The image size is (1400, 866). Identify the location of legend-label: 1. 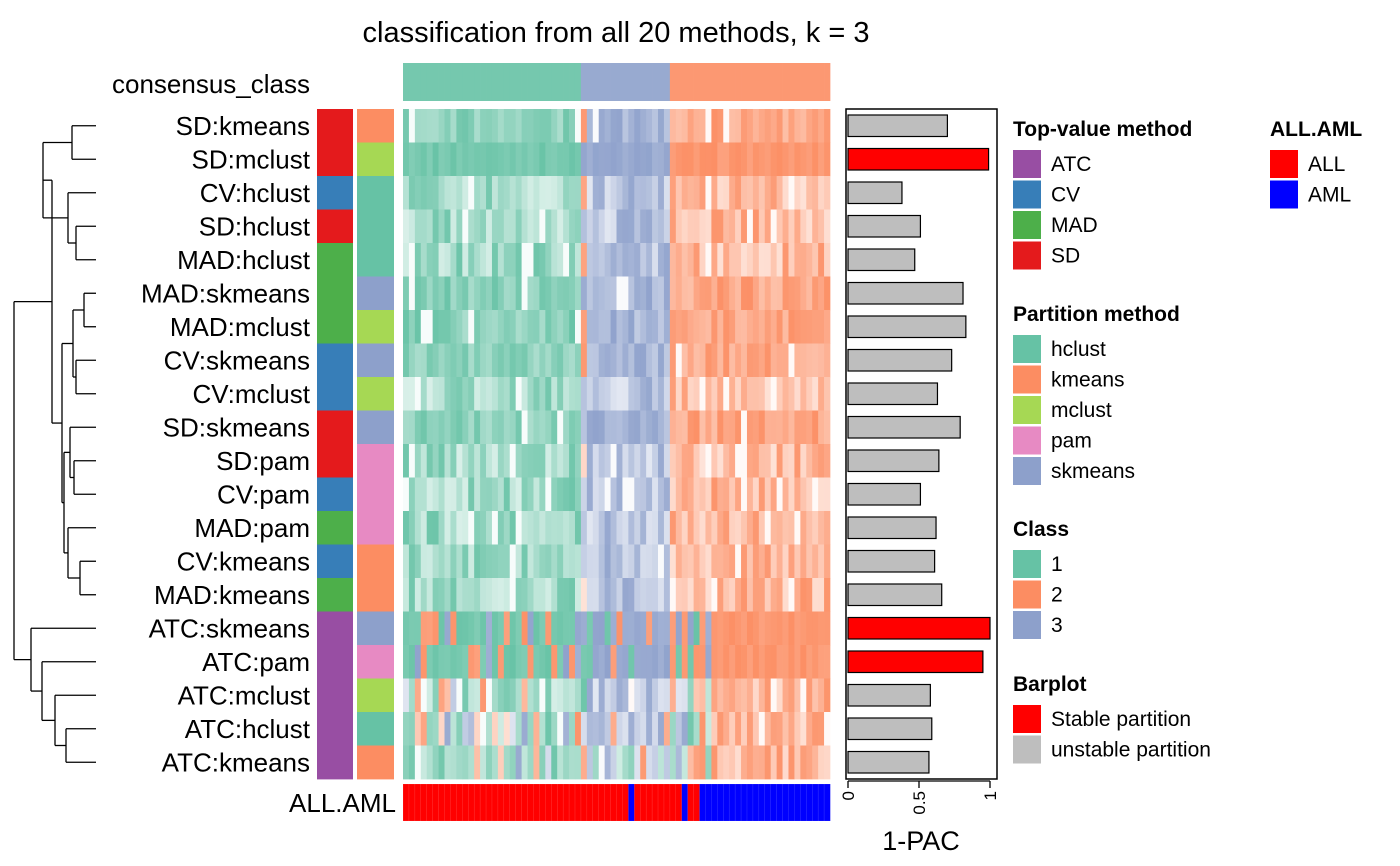
(1057, 564).